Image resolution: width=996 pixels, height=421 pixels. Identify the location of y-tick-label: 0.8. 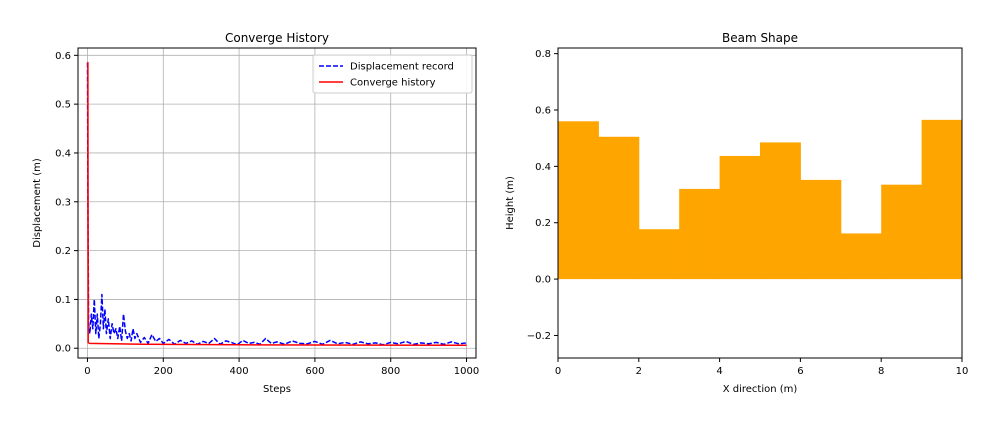
(543, 54).